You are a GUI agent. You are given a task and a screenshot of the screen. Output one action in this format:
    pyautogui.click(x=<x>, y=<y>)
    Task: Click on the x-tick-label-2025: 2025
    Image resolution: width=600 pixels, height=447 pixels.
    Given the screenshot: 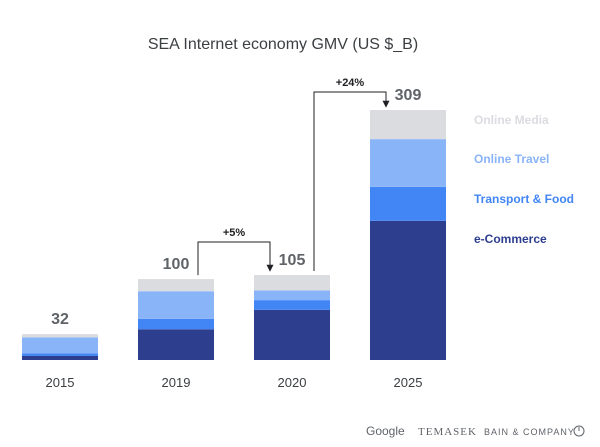 What is the action you would take?
    pyautogui.click(x=408, y=382)
    